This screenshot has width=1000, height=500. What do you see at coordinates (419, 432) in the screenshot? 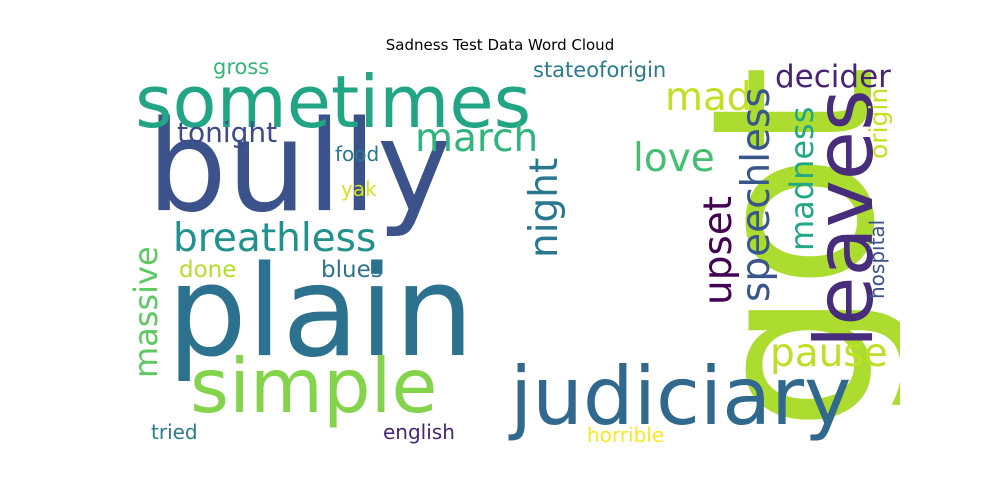
I see `word-english: english` at bounding box center [419, 432].